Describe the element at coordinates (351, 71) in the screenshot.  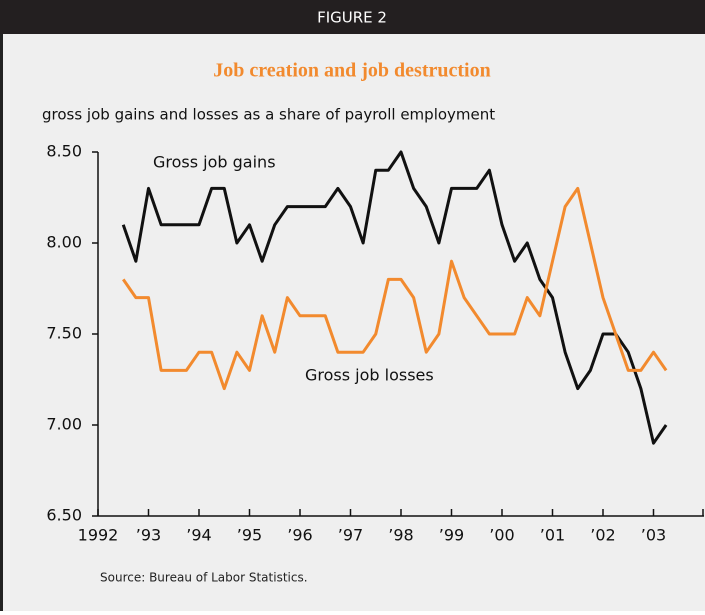
I see `chart-title: Job creation and job destruction` at that location.